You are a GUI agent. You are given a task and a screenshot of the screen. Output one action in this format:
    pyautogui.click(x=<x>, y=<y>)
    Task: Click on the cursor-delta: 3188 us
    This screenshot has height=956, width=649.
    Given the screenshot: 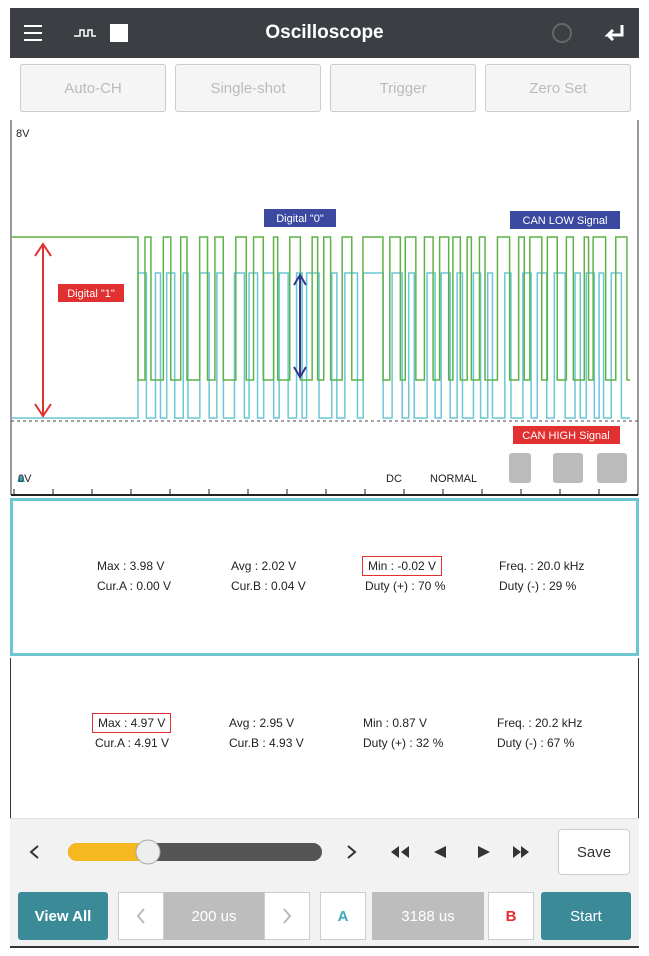 What is the action you would take?
    pyautogui.click(x=428, y=916)
    